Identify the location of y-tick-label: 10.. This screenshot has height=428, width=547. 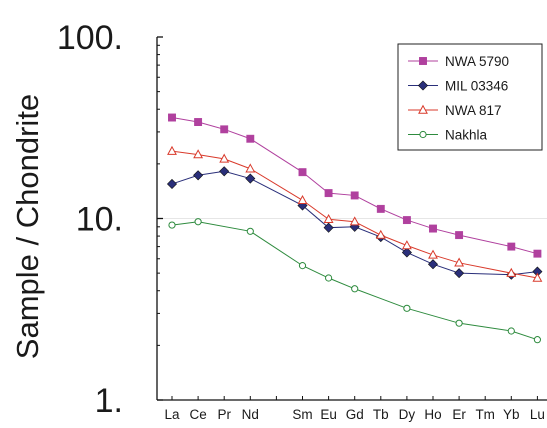
(99, 220).